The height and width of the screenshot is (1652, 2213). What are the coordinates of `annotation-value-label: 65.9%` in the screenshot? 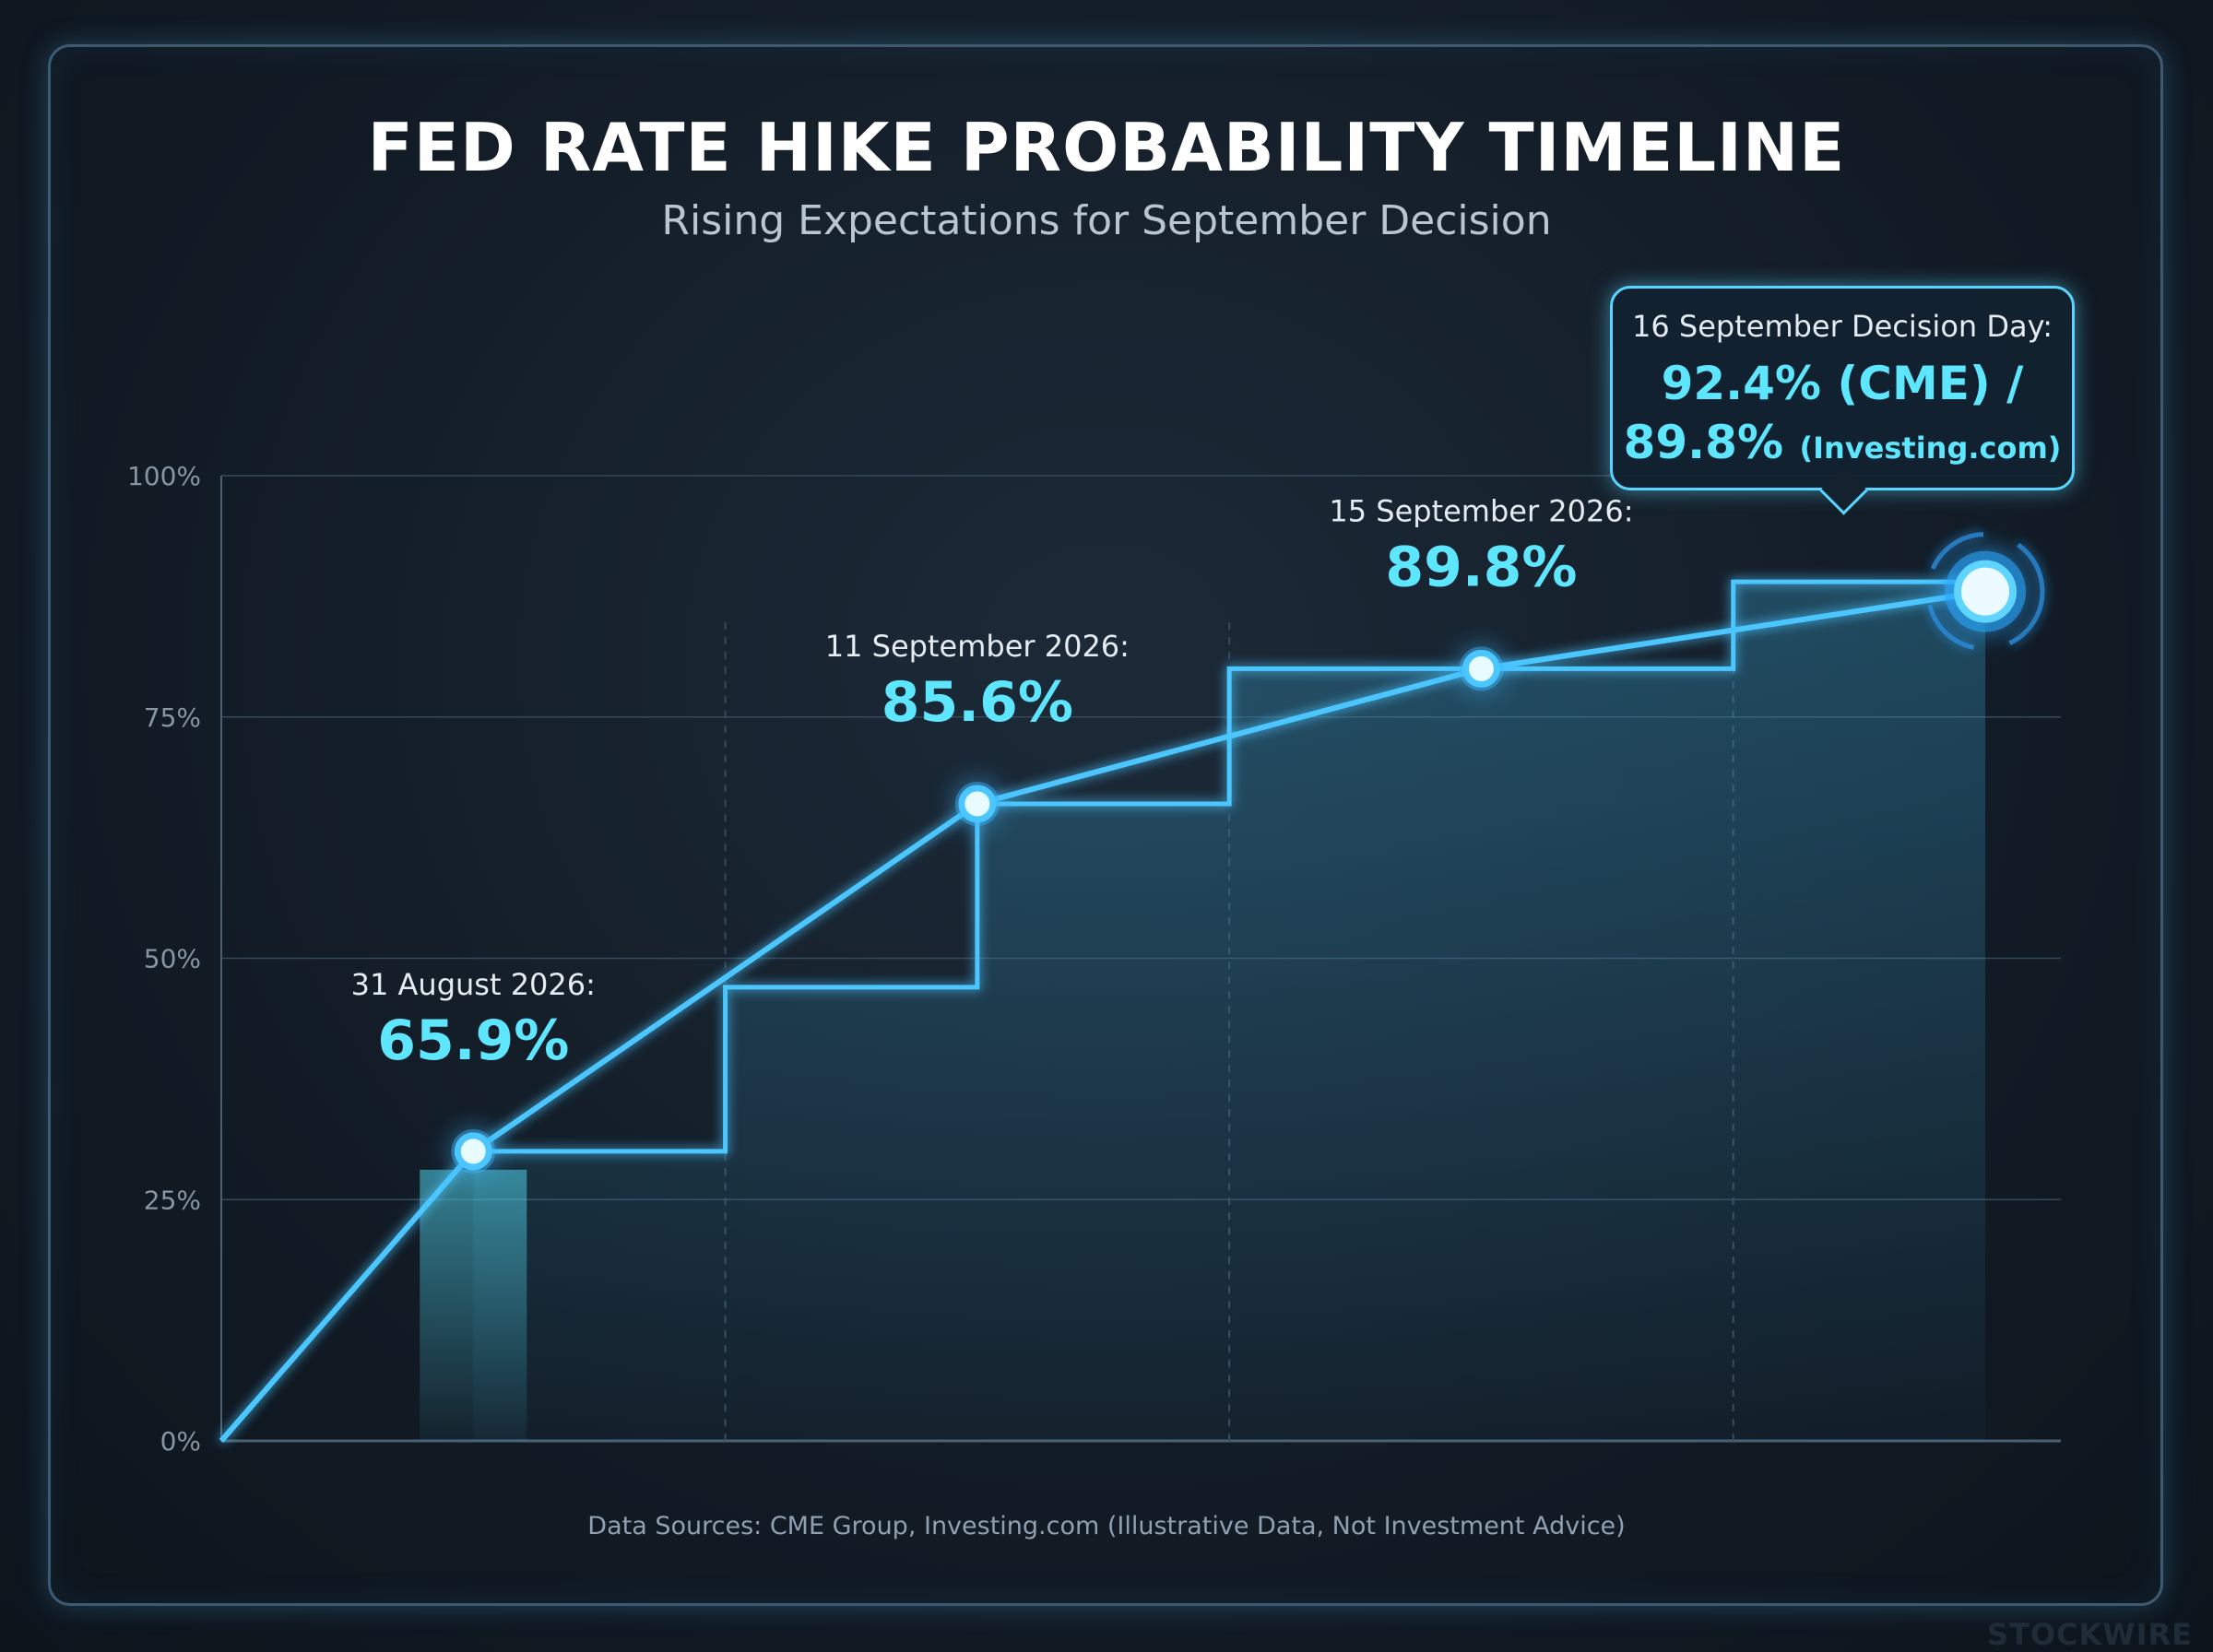 It's located at (473, 1041).